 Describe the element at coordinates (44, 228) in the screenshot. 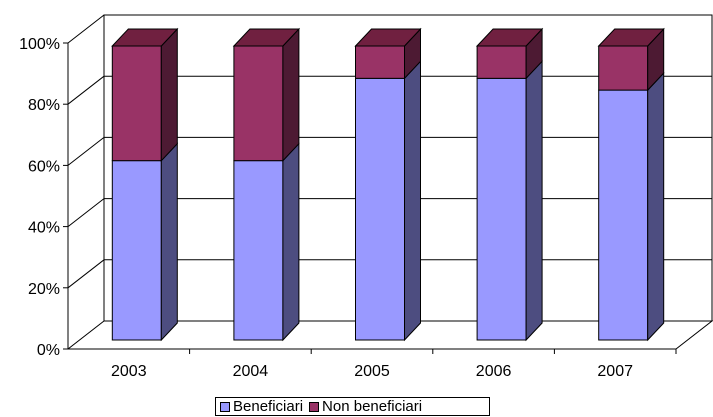

I see `y-tick-label: 40%` at that location.